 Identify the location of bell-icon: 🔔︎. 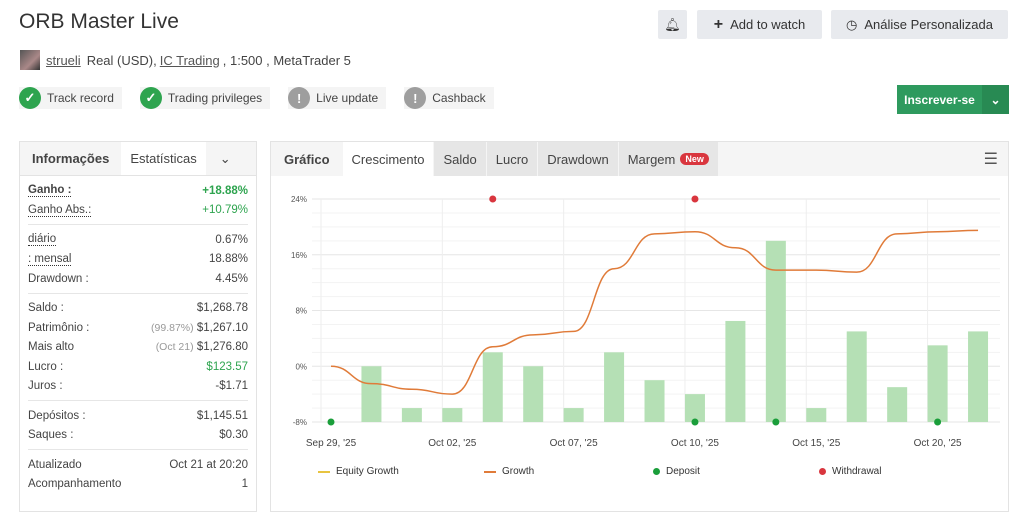
(672, 24).